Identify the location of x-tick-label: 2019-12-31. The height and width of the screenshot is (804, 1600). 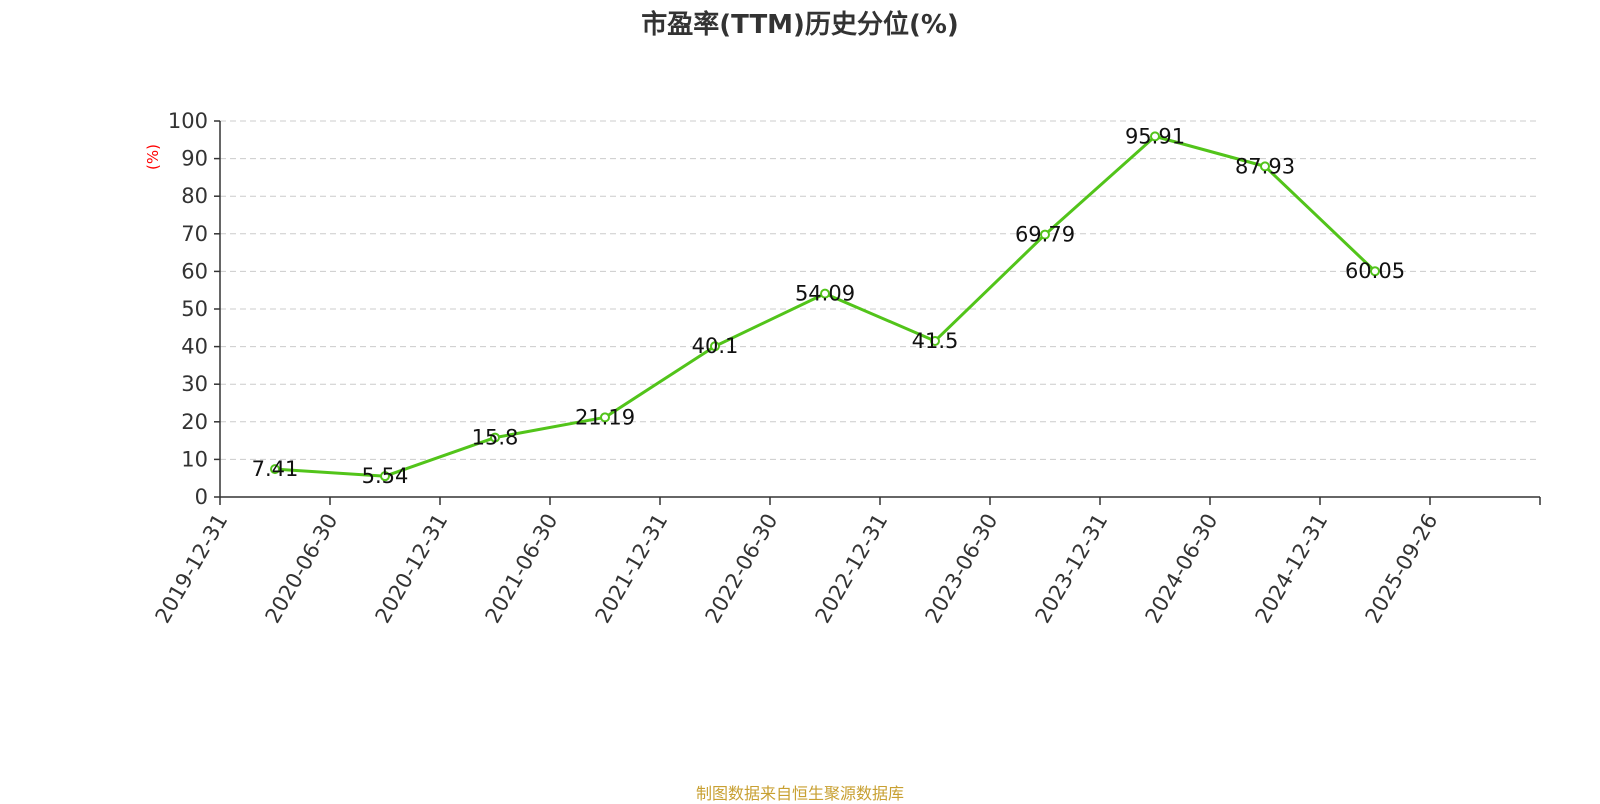
(192, 569).